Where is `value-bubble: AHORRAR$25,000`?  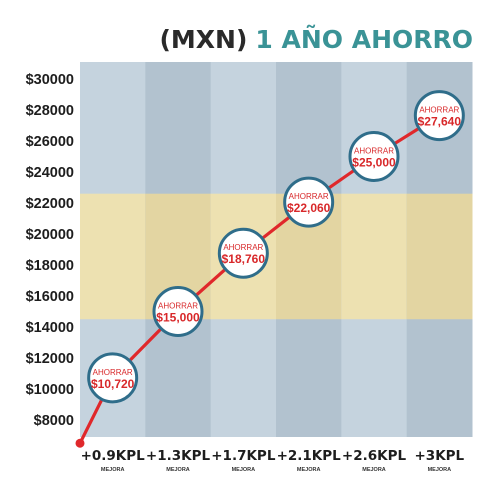 value-bubble: AHORRAR$25,000 is located at coordinates (374, 156).